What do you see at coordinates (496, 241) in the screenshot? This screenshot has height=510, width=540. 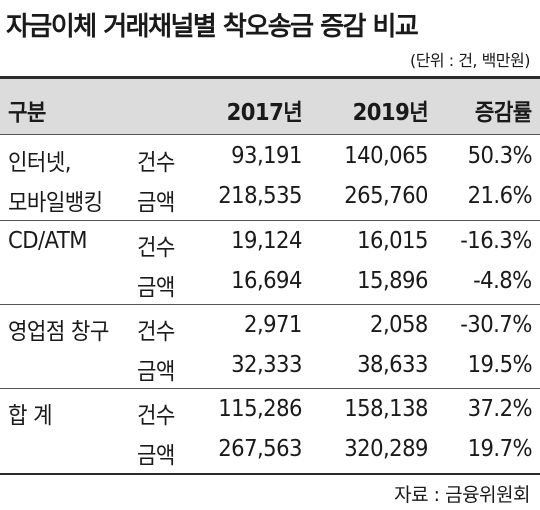 I see `cell-cdatm-count-change: -16.3%` at bounding box center [496, 241].